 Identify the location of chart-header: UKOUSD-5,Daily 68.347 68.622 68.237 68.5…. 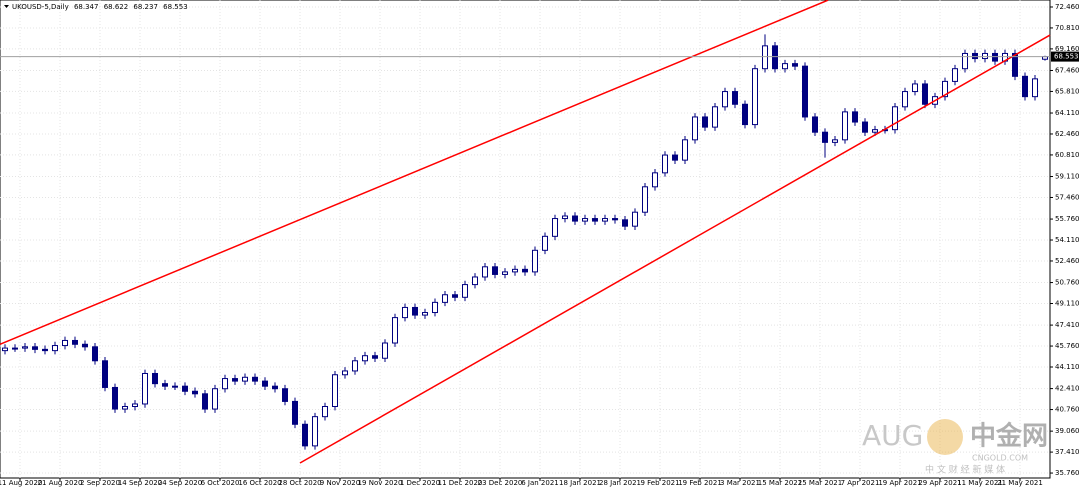
(100, 7).